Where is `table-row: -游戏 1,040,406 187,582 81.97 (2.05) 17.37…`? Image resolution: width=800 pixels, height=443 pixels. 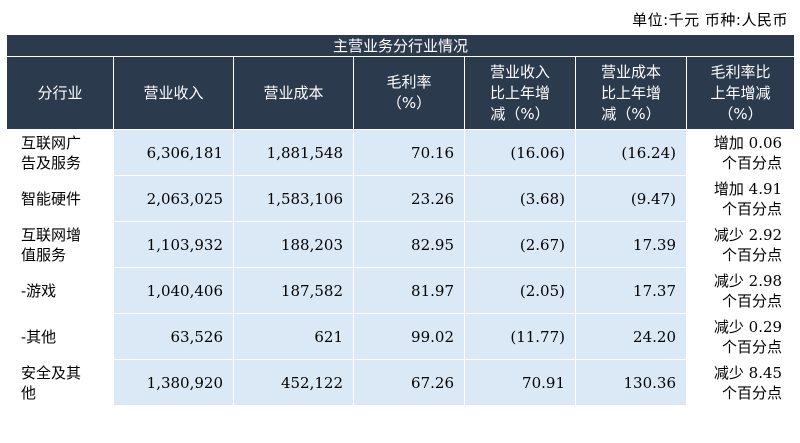
table-row: -游戏 1,040,406 187,582 81.97 (2.05) 17.37… is located at coordinates (401, 290).